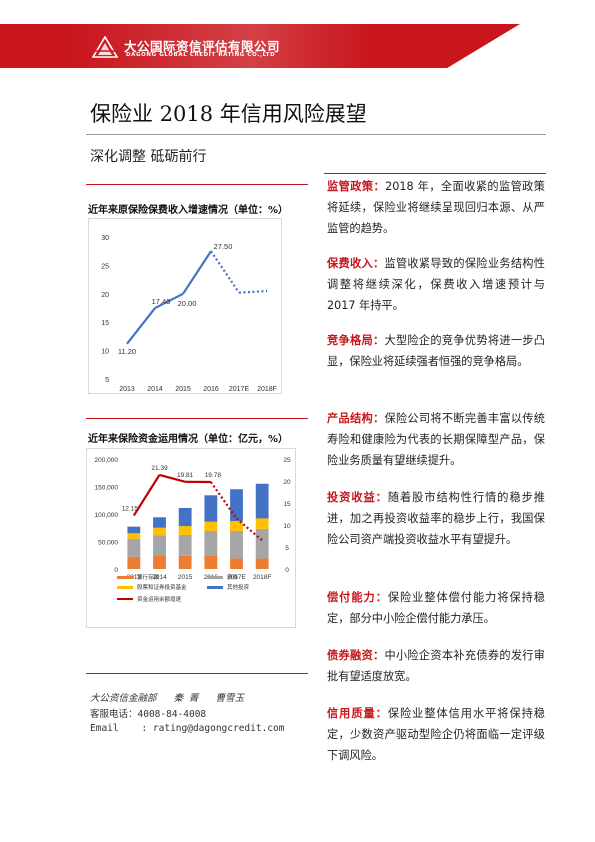 The width and height of the screenshot is (595, 842). Describe the element at coordinates (105, 266) in the screenshot. I see `y-tick-label: 25` at that location.